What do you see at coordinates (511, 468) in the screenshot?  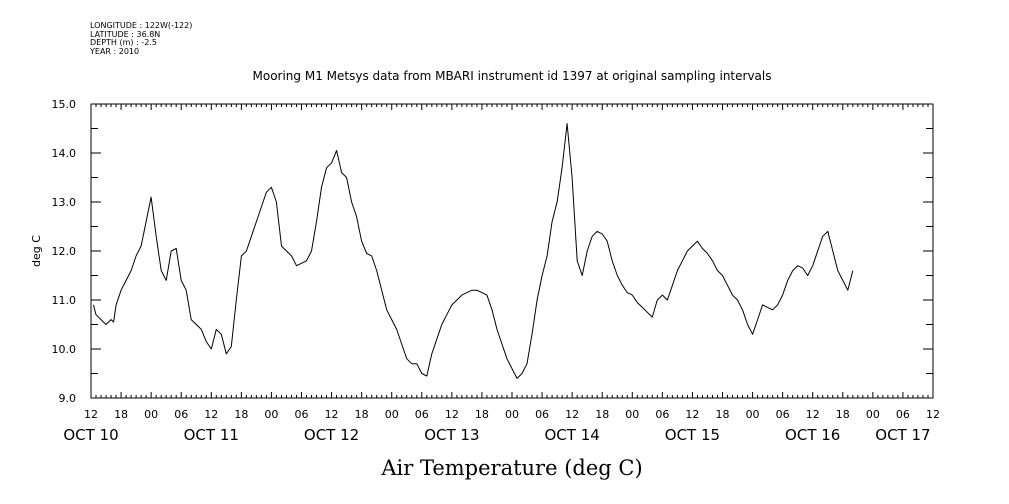 I see `x-axis-label: Air Temperature (deg C)` at bounding box center [511, 468].